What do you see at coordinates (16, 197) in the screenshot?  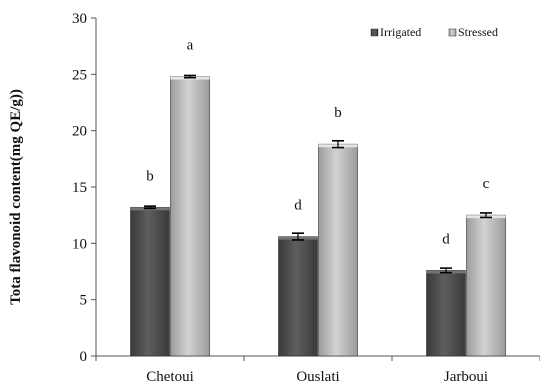 I see `y-axis-title: Tota flavonoid content(mg QE/g))` at bounding box center [16, 197].